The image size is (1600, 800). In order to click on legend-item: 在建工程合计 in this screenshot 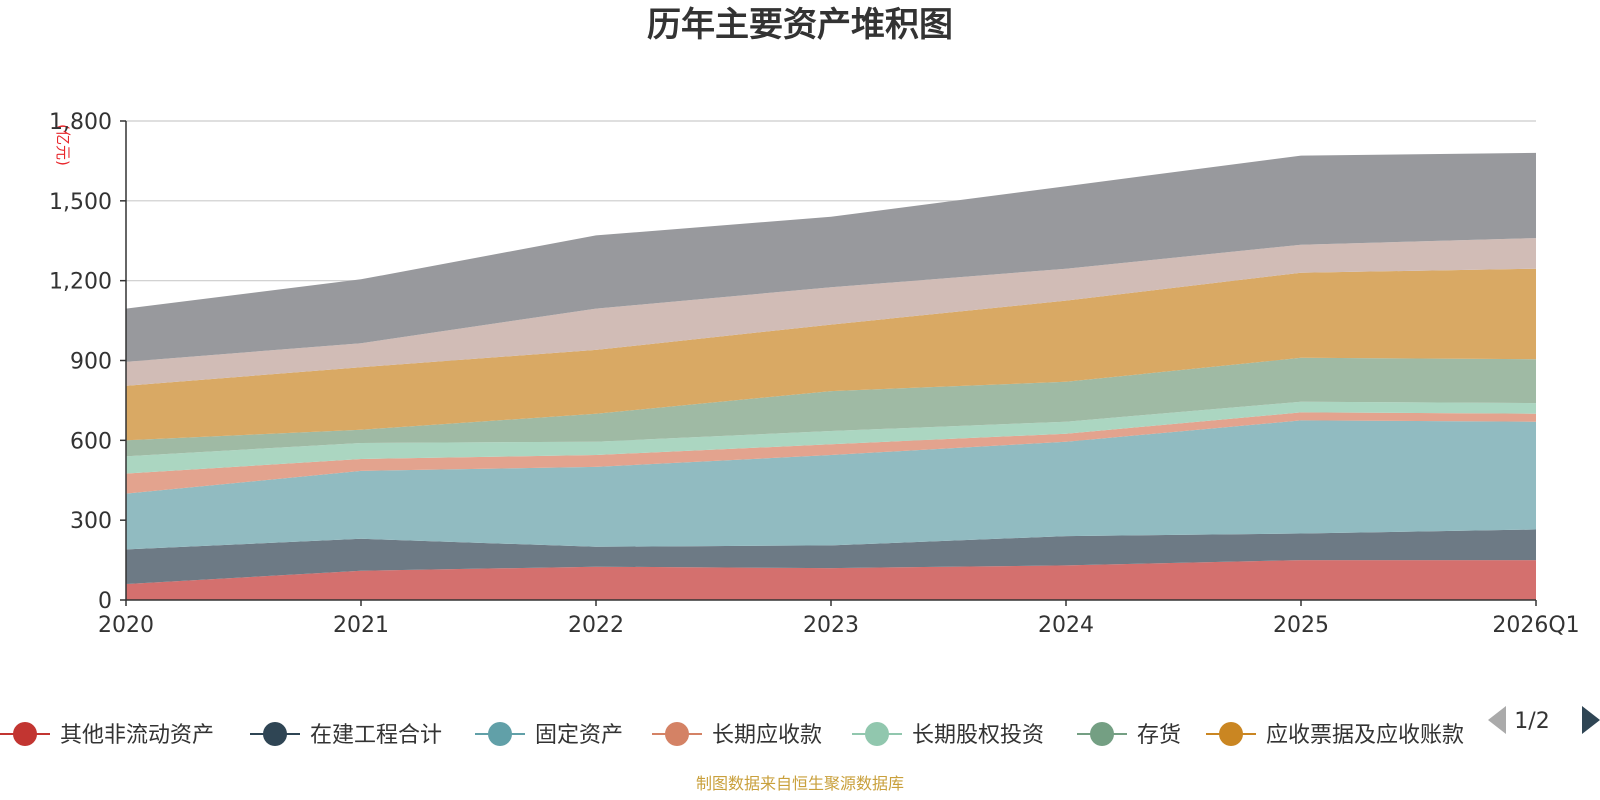, I will do `click(346, 735)`.